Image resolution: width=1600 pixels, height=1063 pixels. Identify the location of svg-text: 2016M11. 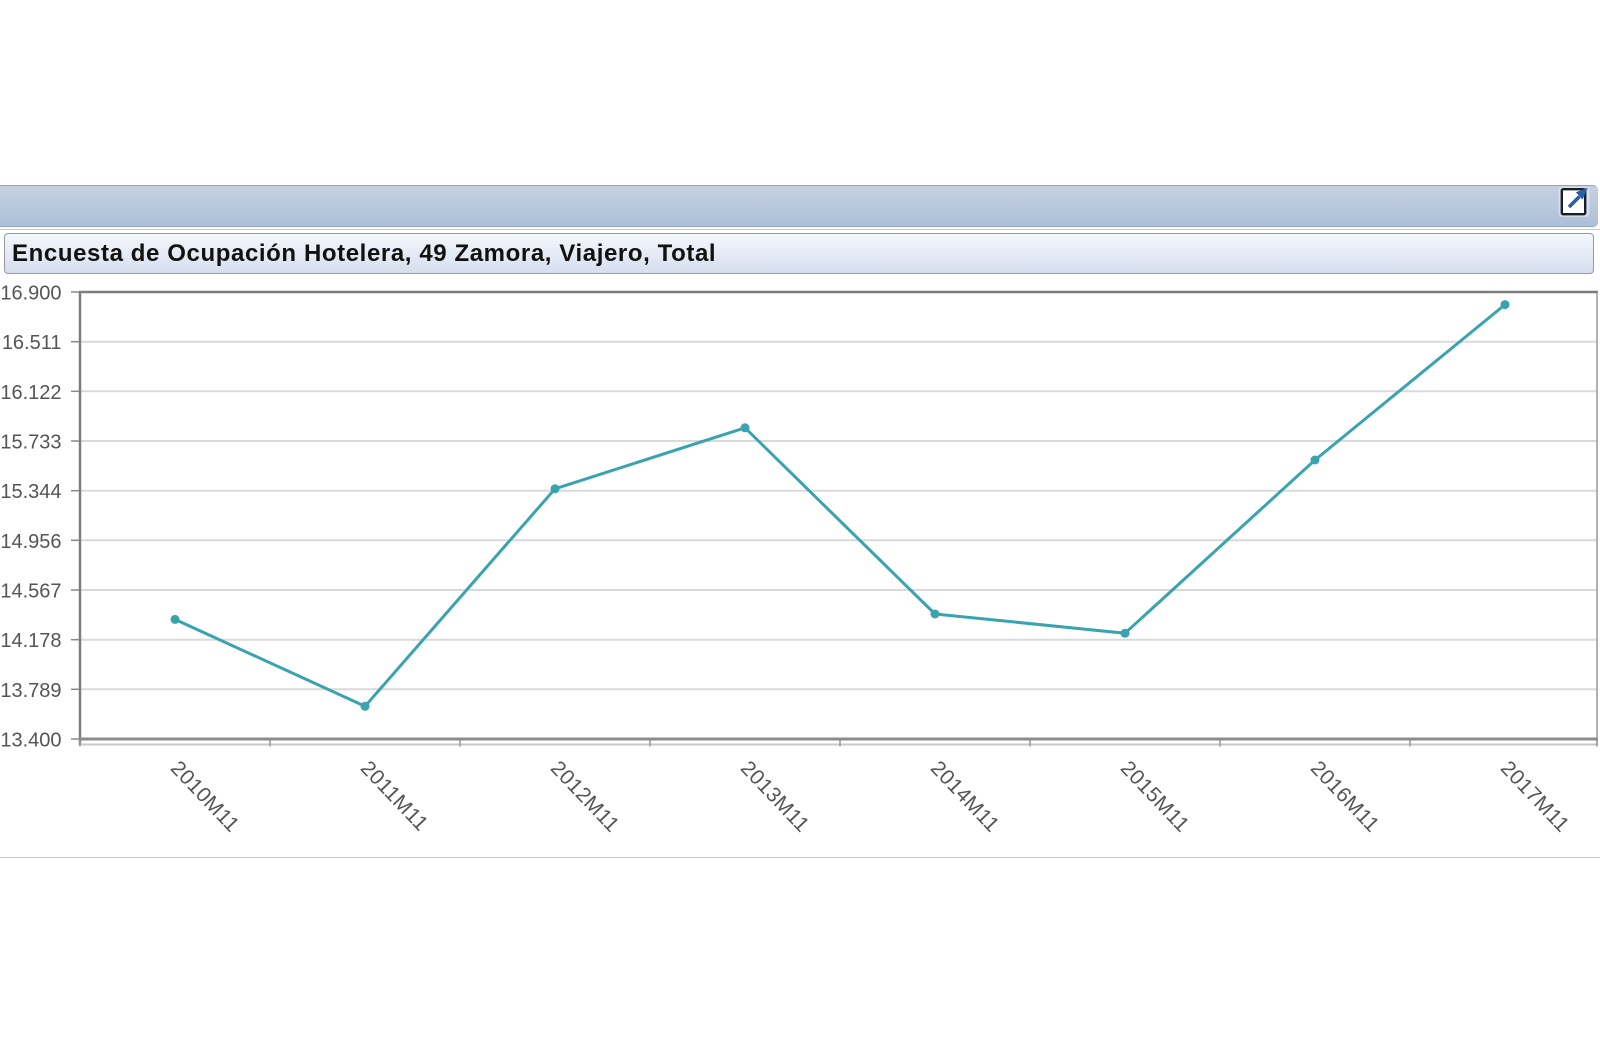
(1345, 797).